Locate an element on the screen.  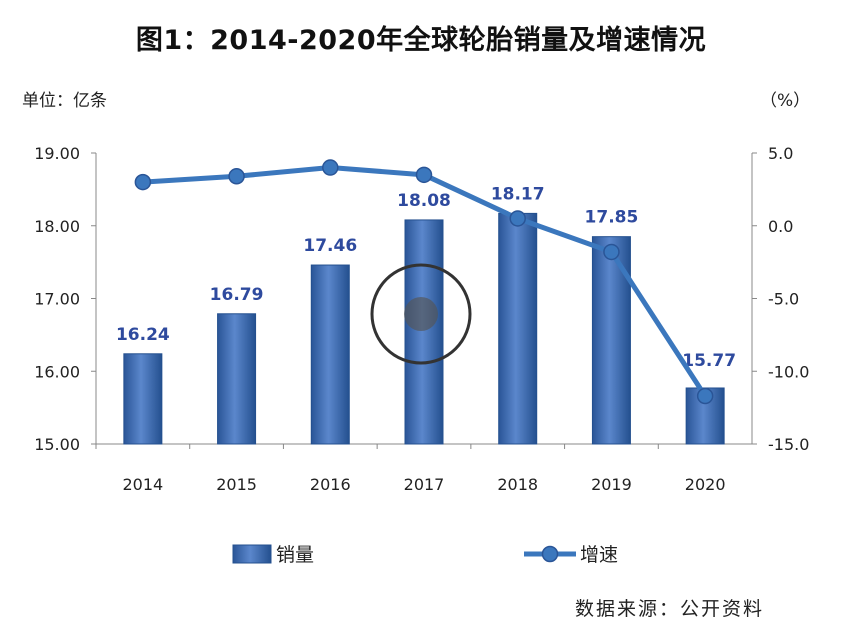
x-tick-label: 2017 is located at coordinates (424, 484).